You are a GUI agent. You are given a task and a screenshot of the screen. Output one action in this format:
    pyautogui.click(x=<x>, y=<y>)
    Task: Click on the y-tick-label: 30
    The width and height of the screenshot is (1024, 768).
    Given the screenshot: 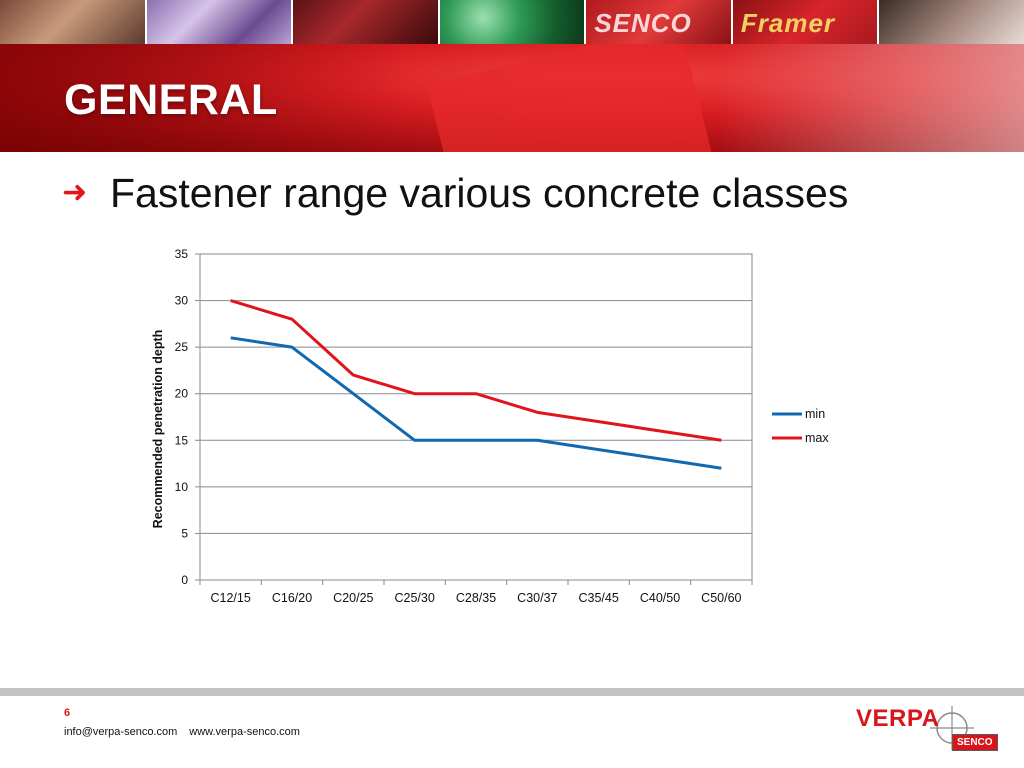 What is the action you would take?
    pyautogui.click(x=182, y=301)
    